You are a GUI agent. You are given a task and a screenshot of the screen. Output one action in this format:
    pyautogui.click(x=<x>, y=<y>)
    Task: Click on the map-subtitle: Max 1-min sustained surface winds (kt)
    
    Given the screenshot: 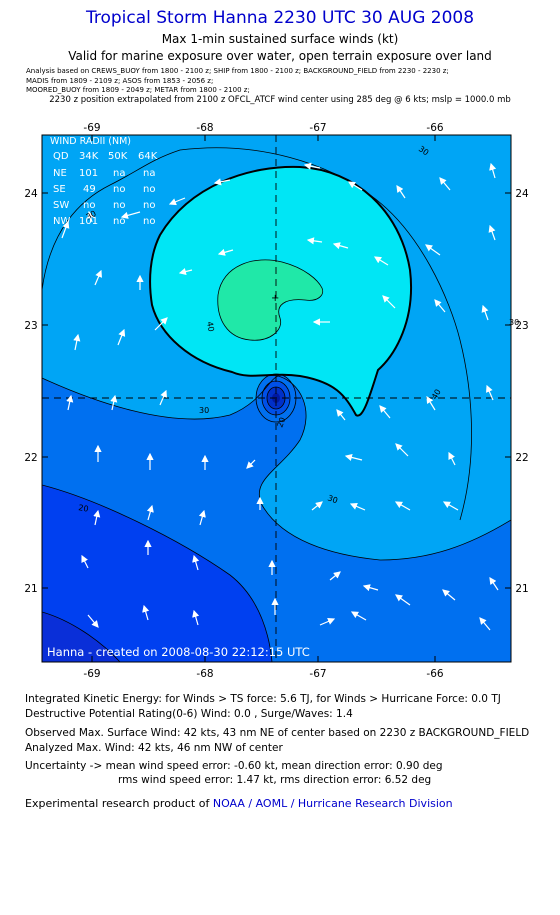 What is the action you would take?
    pyautogui.click(x=280, y=39)
    